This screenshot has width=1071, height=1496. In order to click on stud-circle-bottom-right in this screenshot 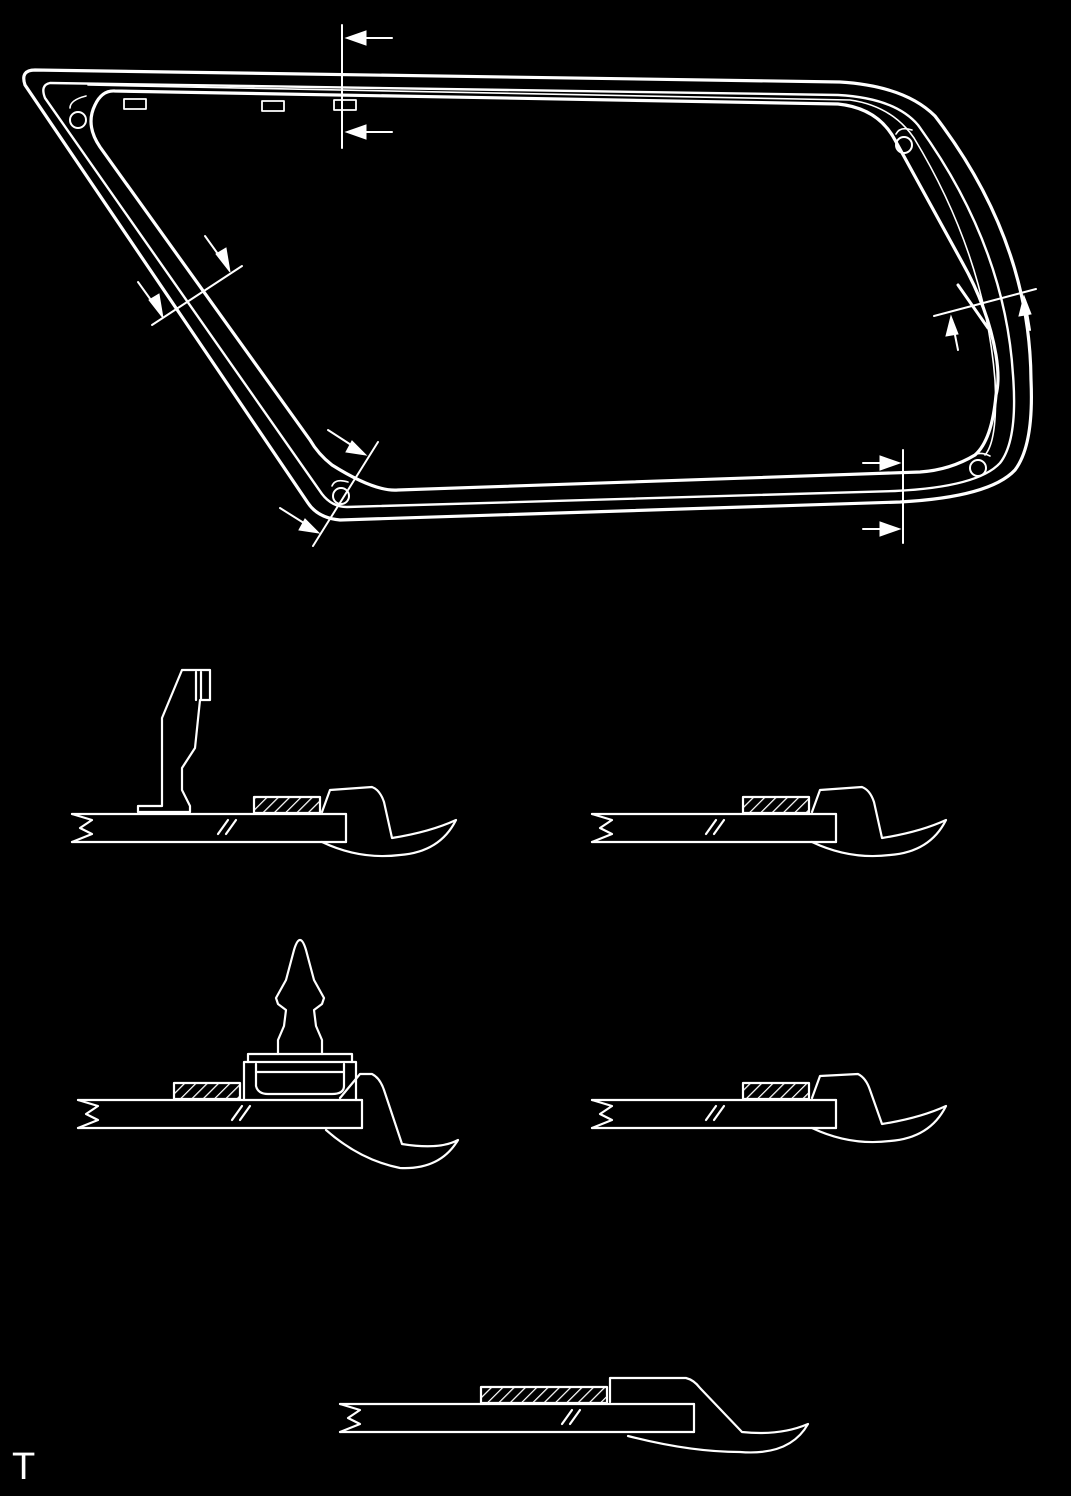, I will do `click(978, 468)`.